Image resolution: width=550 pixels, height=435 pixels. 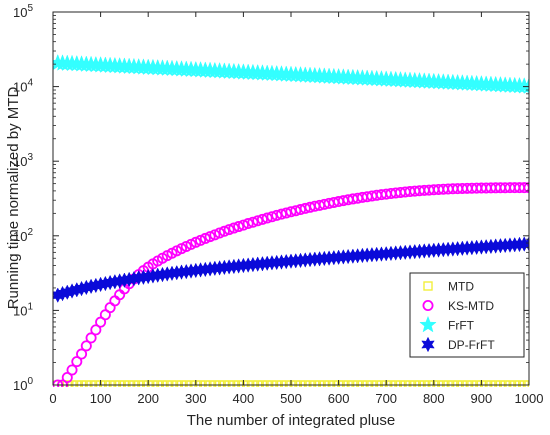 I want to click on legend-item: DP-FrFT, so click(x=458, y=344).